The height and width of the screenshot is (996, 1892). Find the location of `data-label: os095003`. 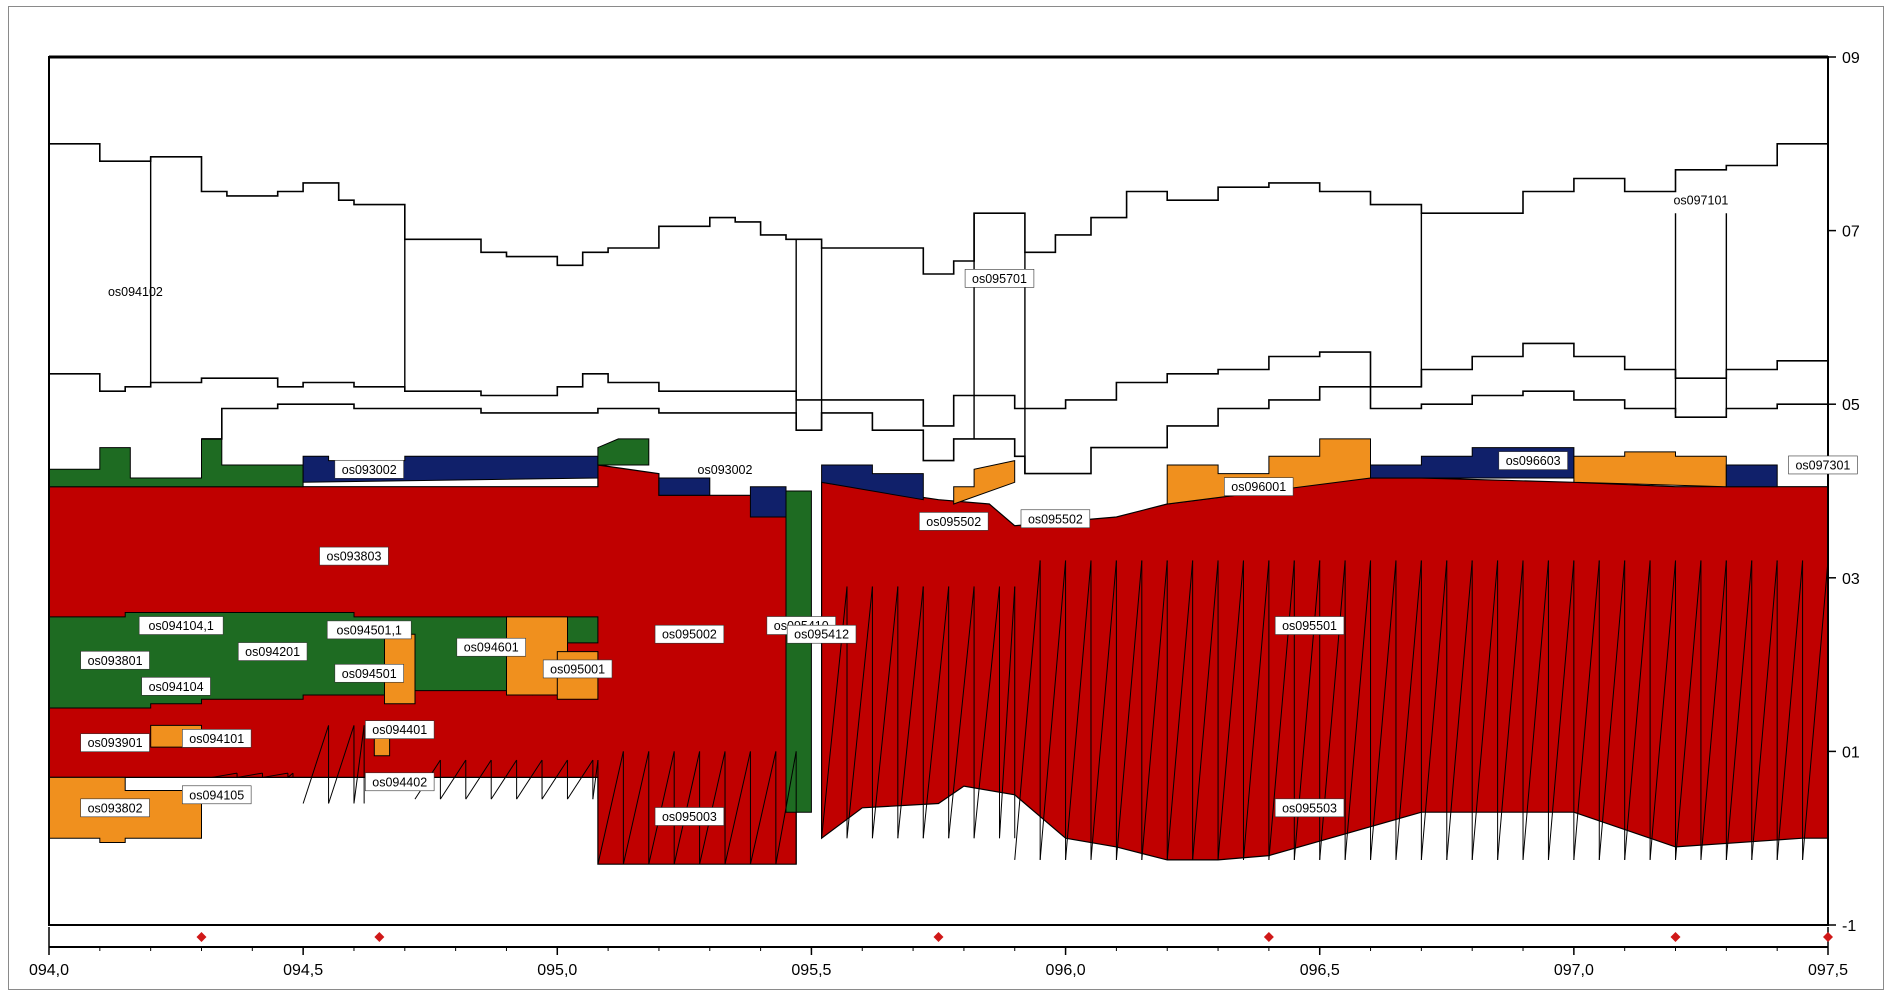

data-label: os095003 is located at coordinates (689, 817).